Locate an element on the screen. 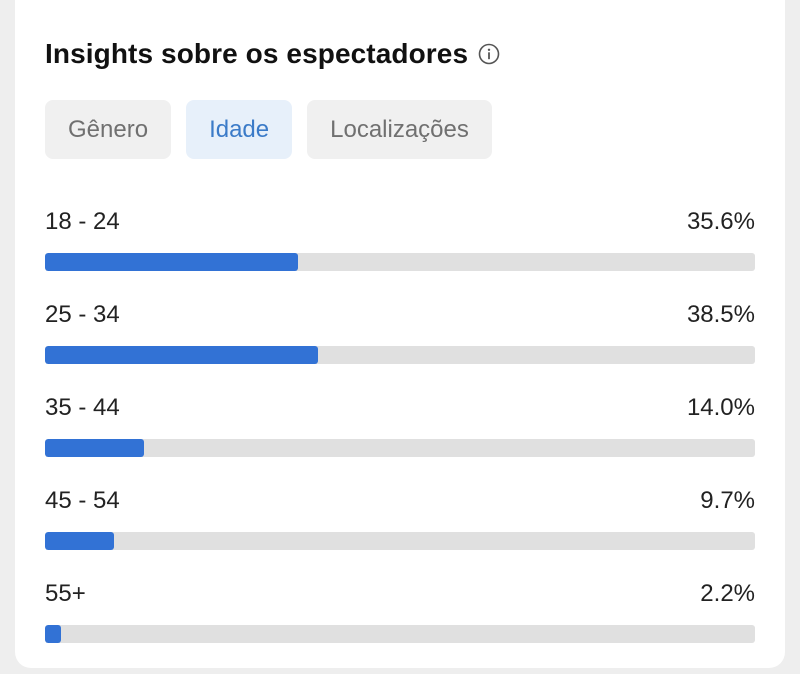 Image resolution: width=800 pixels, height=674 pixels. age-row: 18 - 24 35.6% is located at coordinates (400, 254).